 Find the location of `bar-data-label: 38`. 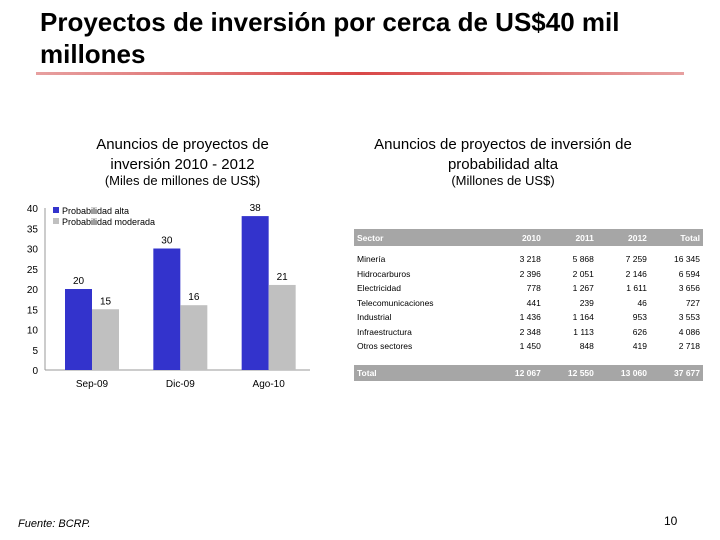

bar-data-label: 38 is located at coordinates (256, 208).